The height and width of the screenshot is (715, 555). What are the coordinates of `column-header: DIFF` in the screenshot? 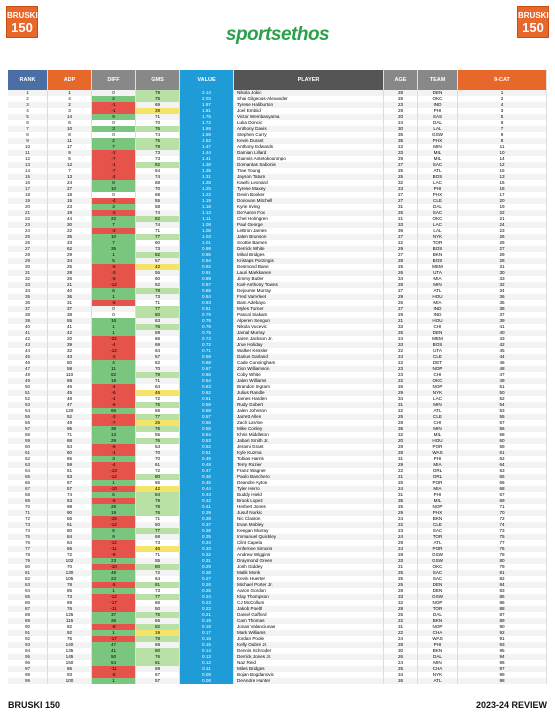 It's located at (114, 80).